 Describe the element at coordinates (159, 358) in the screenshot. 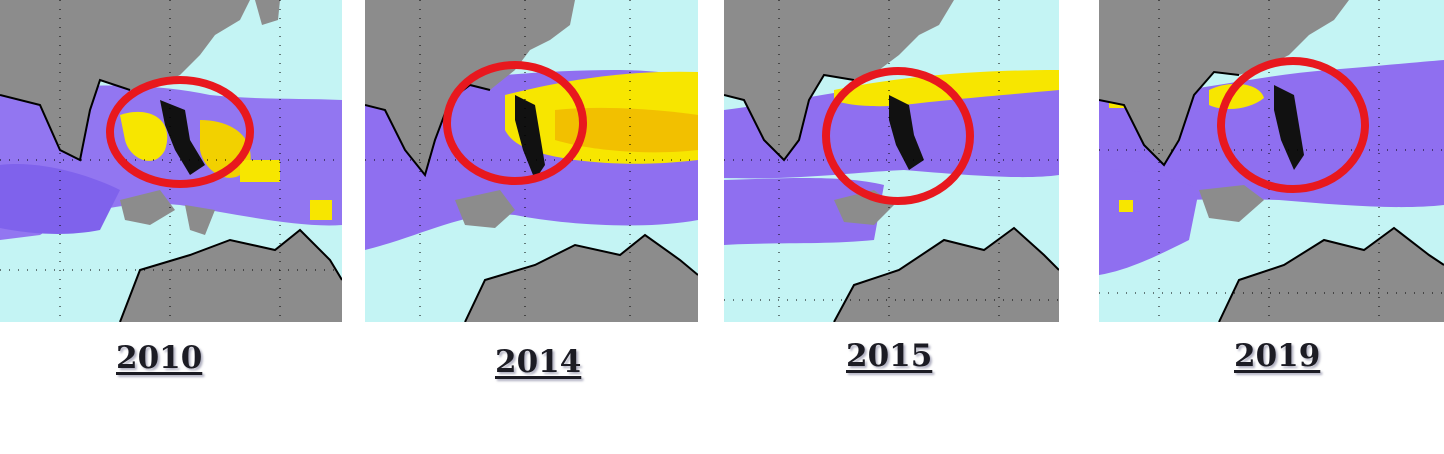

I see `year-label-2010: 2010` at that location.